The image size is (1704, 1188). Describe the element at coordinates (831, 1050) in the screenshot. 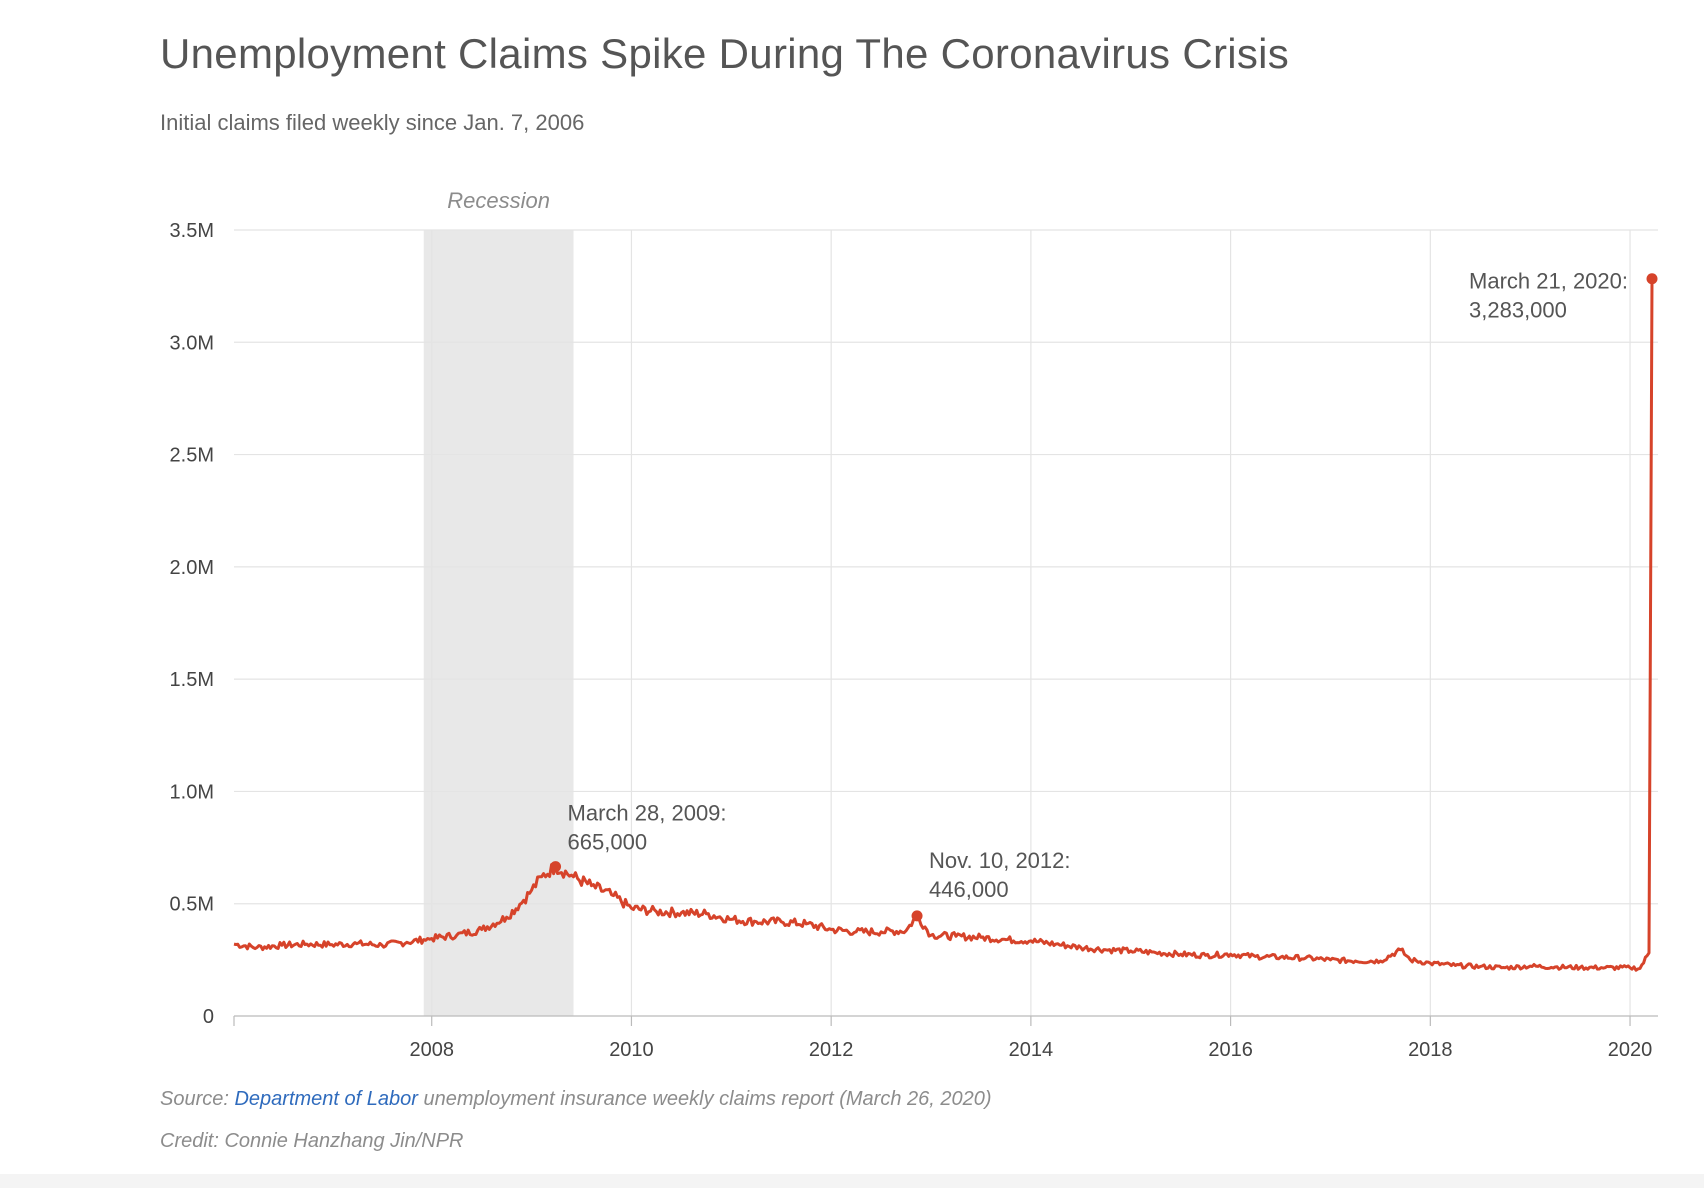

I see `x-tick-label: 2012` at that location.